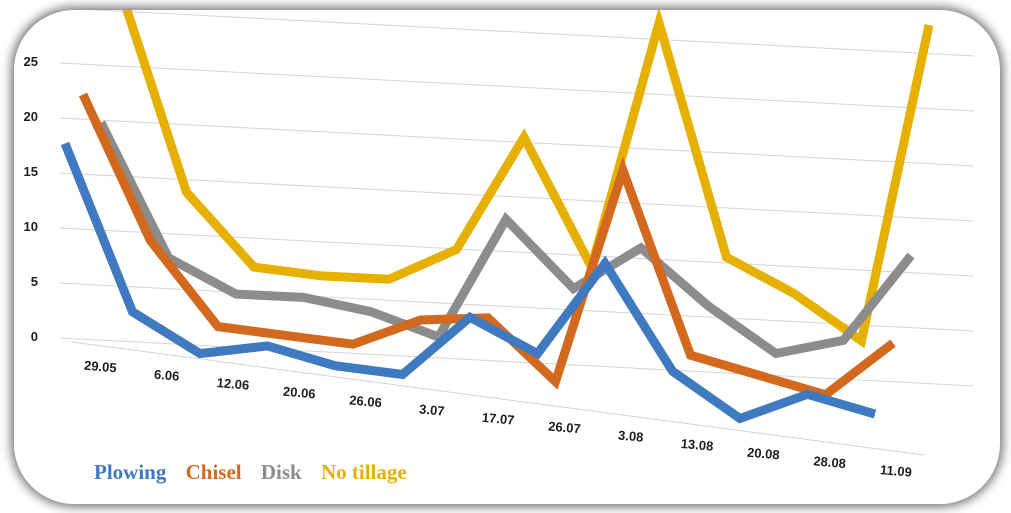 The height and width of the screenshot is (513, 1011). Describe the element at coordinates (101, 367) in the screenshot. I see `x-tick-label: 29.05` at that location.